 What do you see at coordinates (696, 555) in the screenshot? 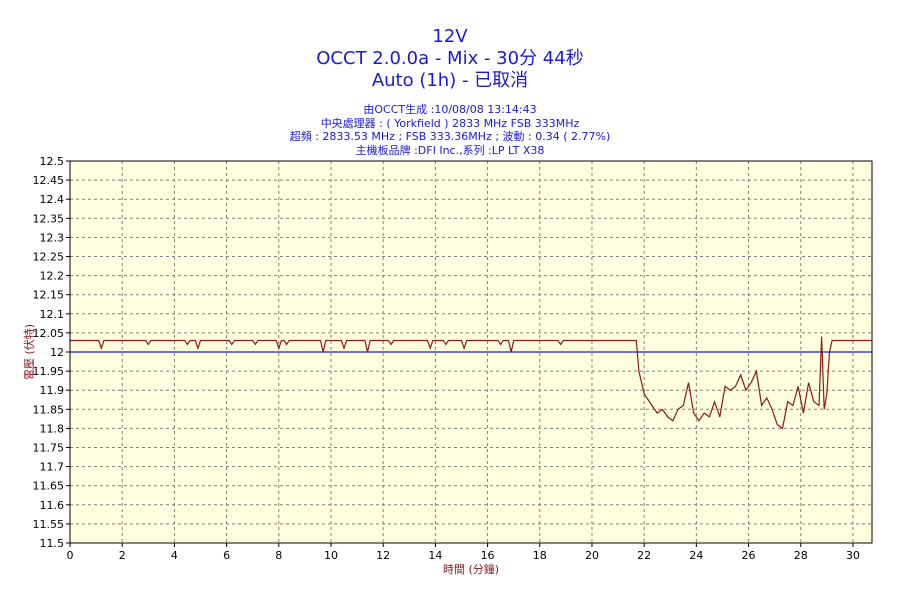
I see `x-tick-label: 24` at bounding box center [696, 555].